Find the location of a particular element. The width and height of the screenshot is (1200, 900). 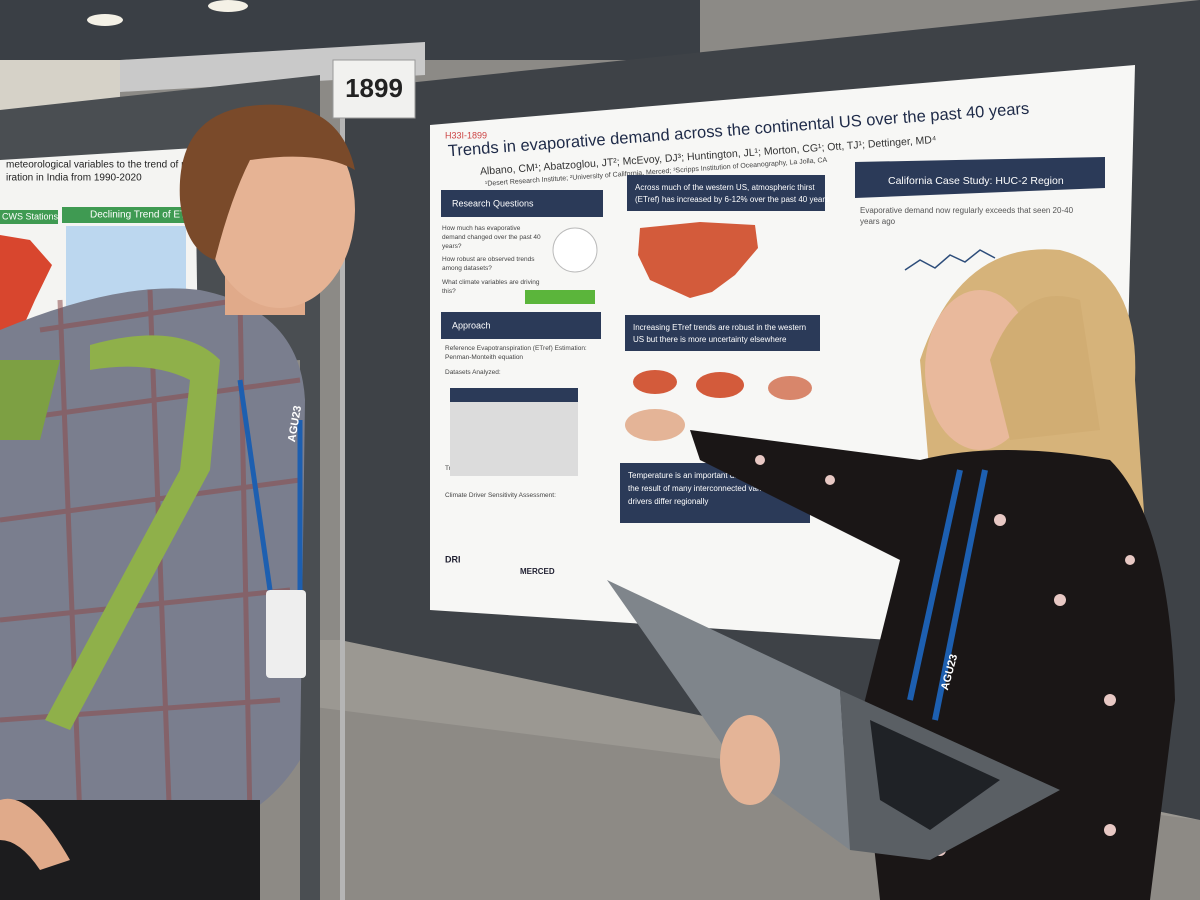

logo: DRI is located at coordinates (453, 559).